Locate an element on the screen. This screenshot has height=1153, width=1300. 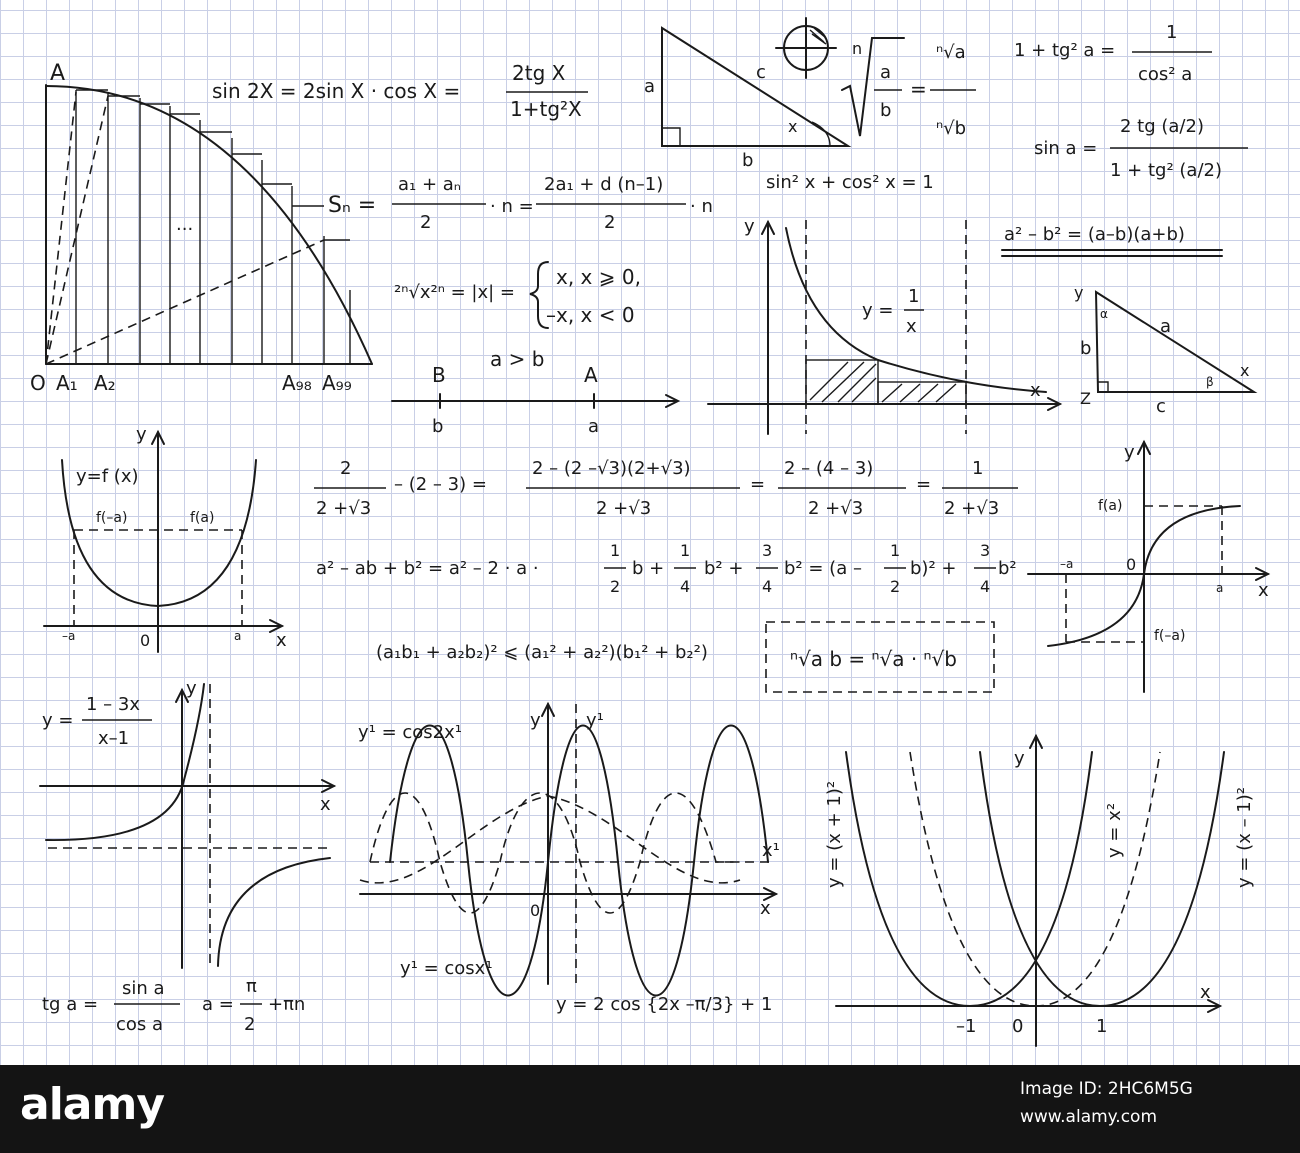
area-label-a2: A₂ is located at coordinates (105, 383).